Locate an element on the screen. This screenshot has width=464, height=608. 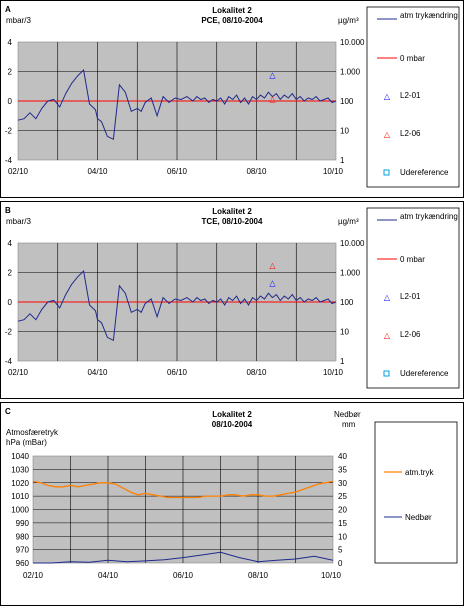
right-tick-label: 20 is located at coordinates (342, 510).